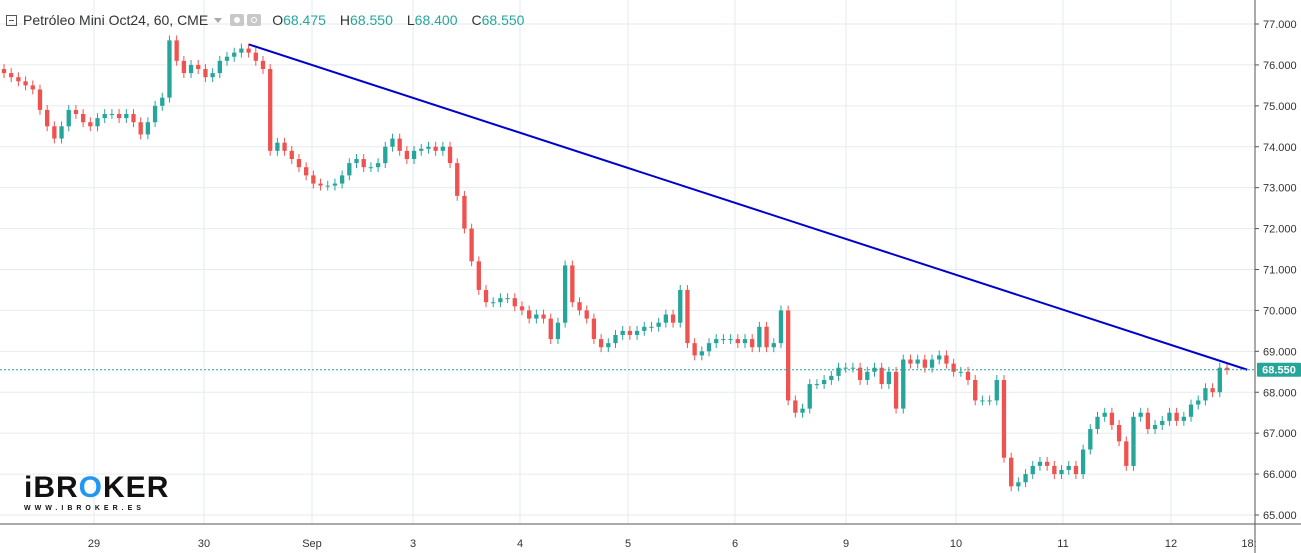  Describe the element at coordinates (1280, 271) in the screenshot. I see `y-tick-label: 71.000` at that location.